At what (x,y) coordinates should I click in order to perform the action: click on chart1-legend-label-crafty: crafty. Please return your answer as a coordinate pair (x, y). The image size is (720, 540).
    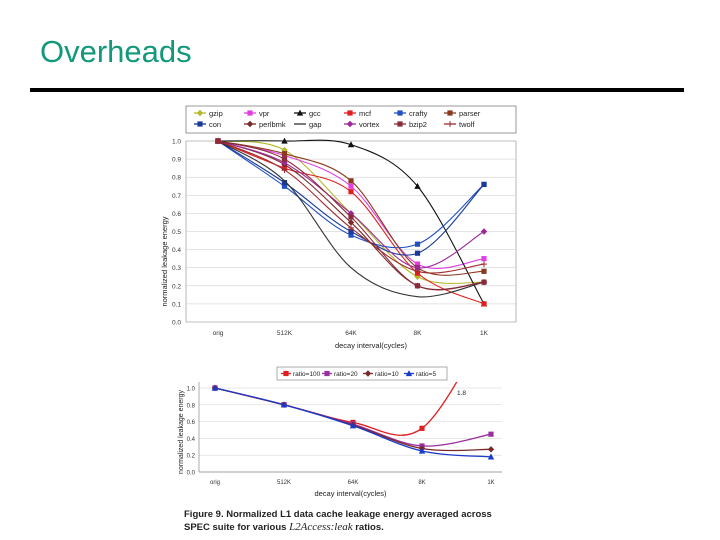
    Looking at the image, I should click on (418, 113).